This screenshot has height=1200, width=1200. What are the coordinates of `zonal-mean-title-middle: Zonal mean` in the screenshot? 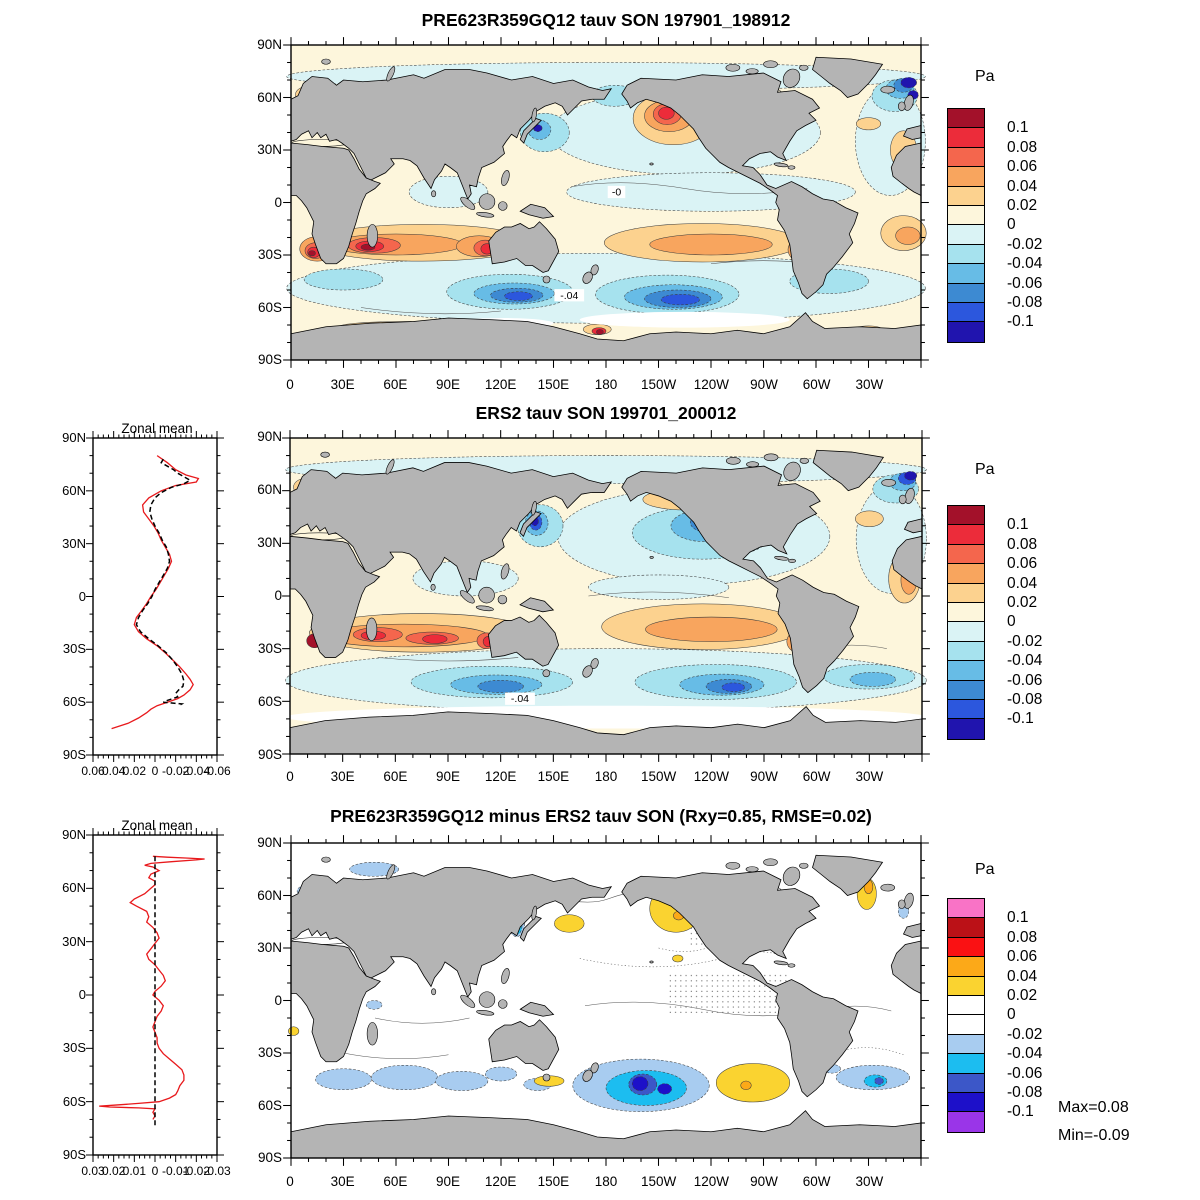 It's located at (157, 428).